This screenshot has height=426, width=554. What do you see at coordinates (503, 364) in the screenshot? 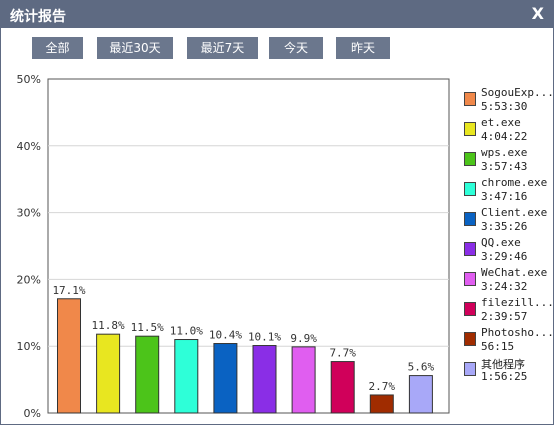
I see `legend-app-name: 其他程序` at bounding box center [503, 364].